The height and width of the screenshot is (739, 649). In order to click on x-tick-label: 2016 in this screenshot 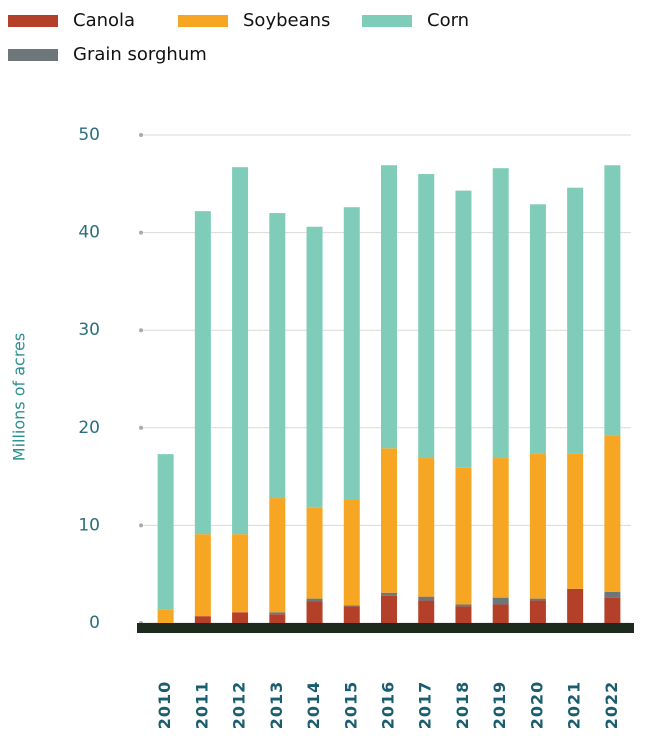, I will do `click(388, 705)`.